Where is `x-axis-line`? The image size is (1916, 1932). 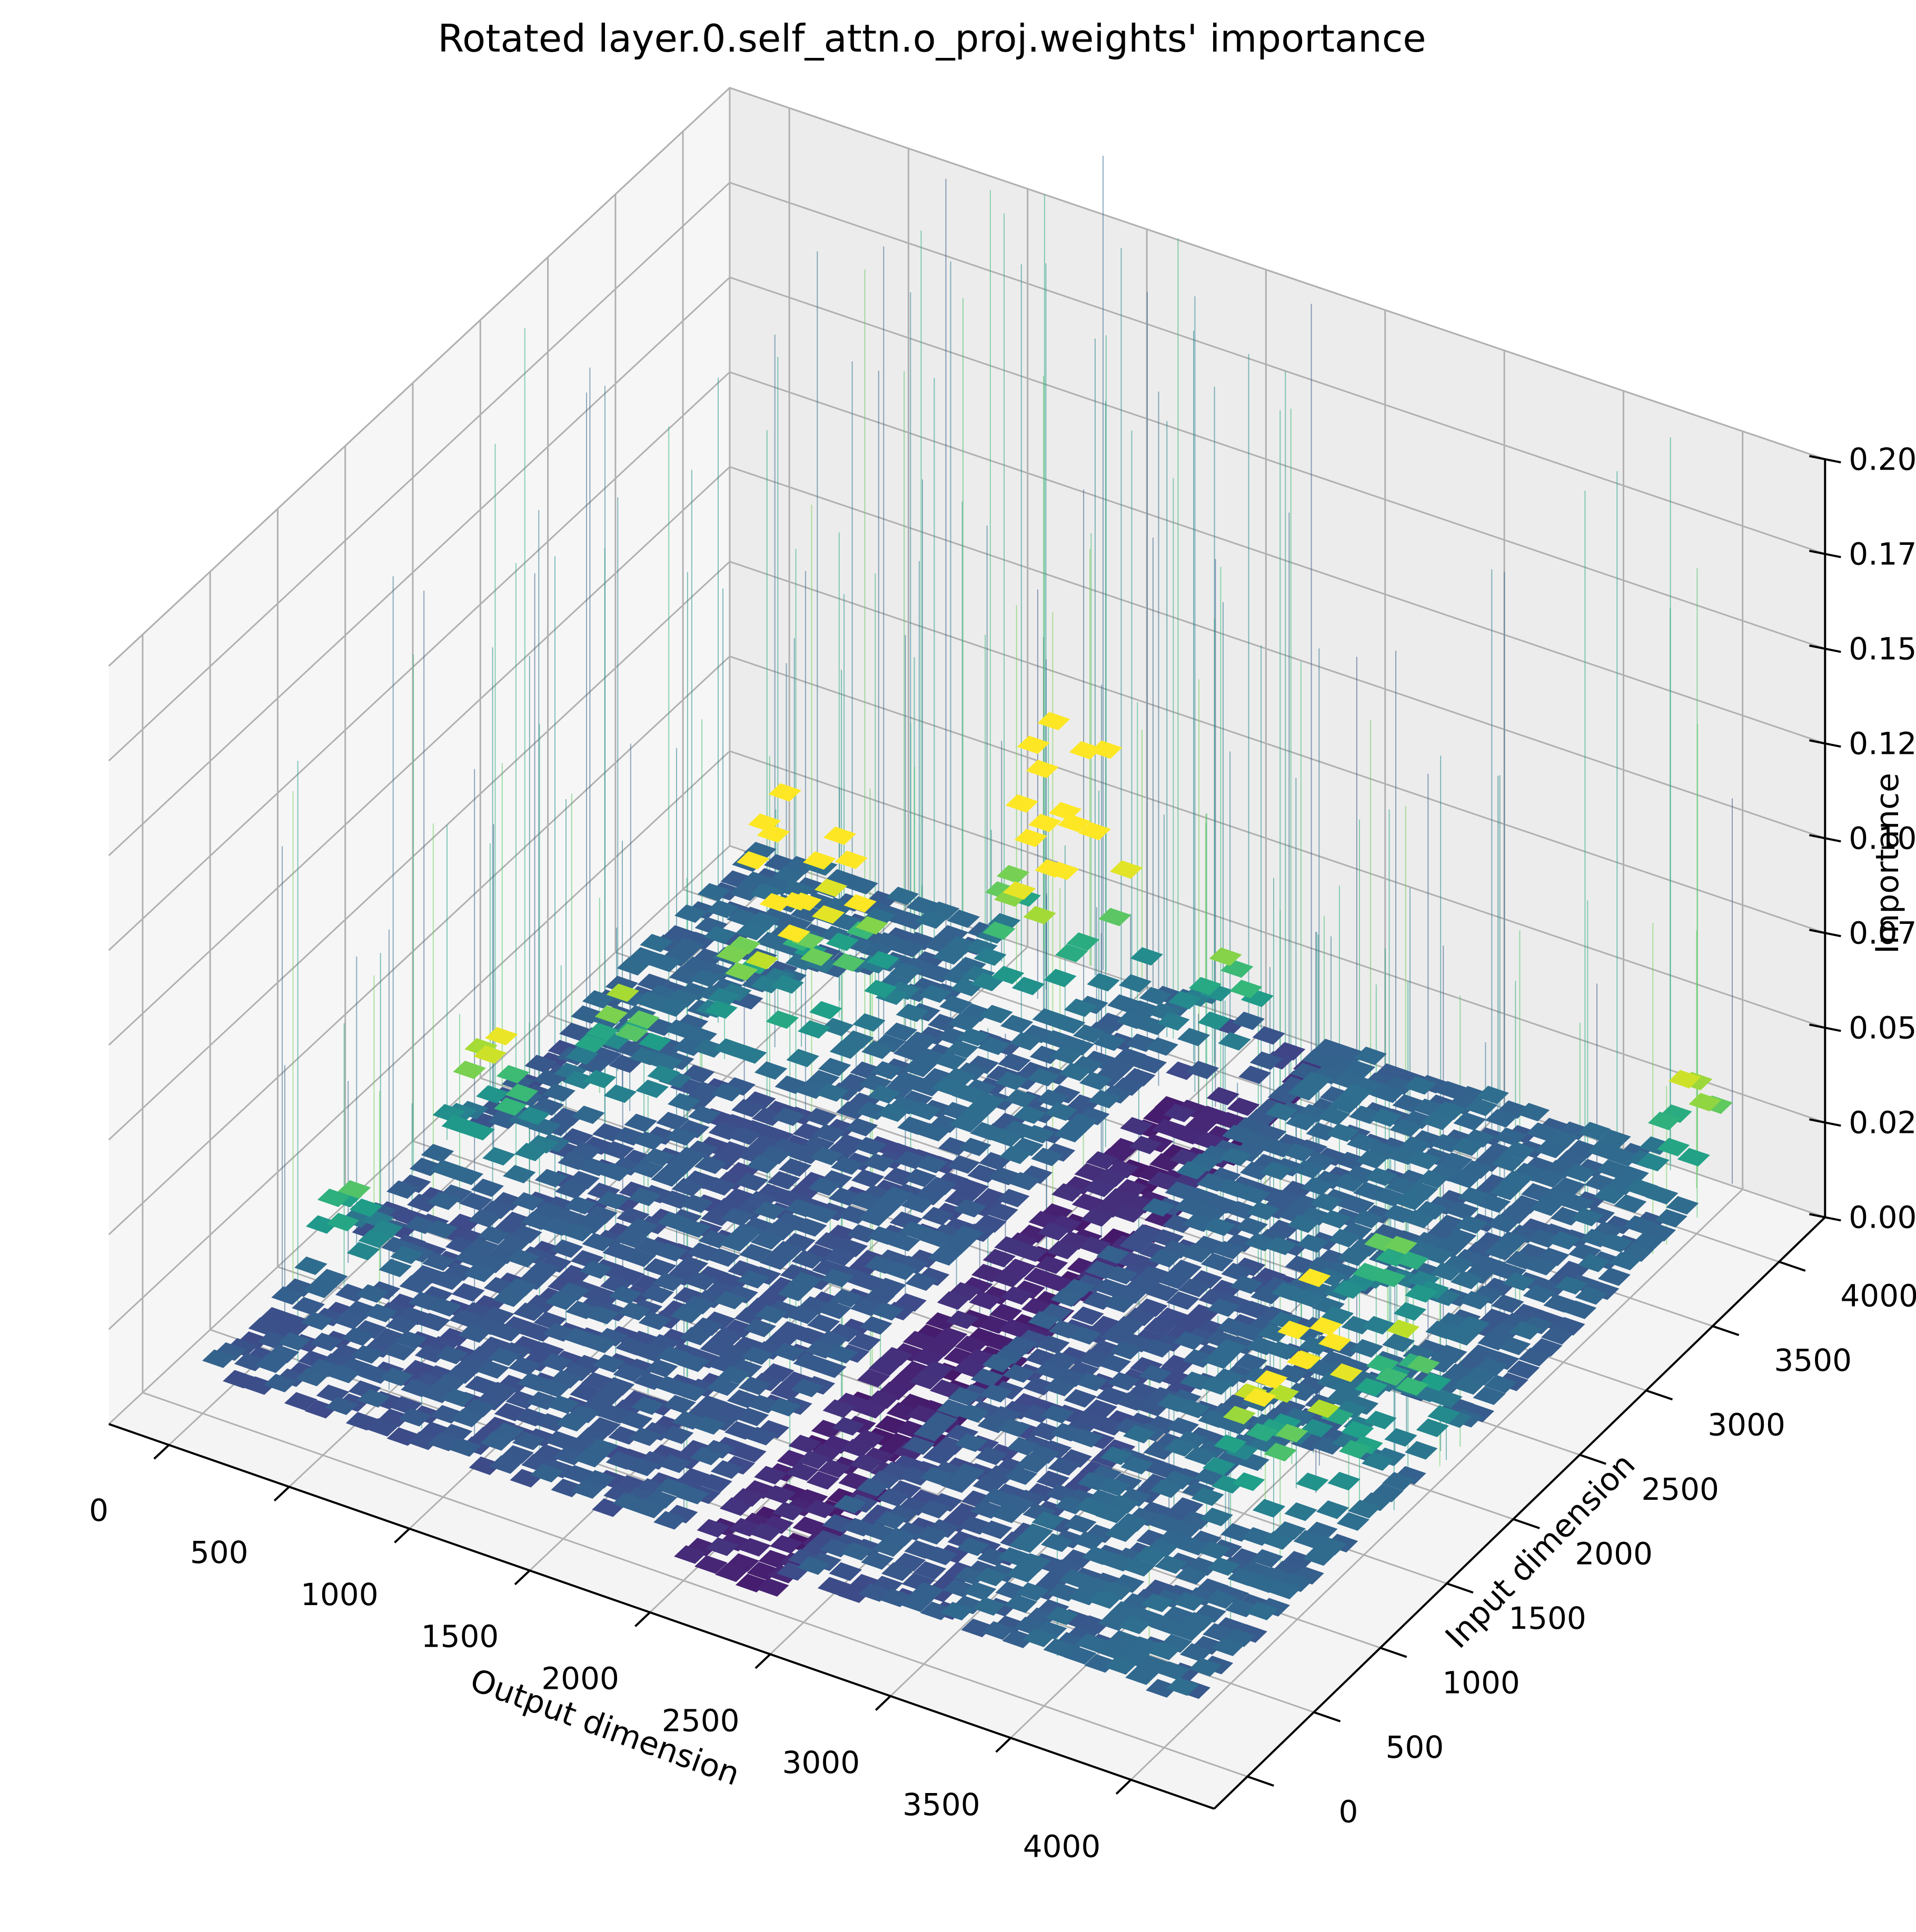 x-axis-line is located at coordinates (661, 1616).